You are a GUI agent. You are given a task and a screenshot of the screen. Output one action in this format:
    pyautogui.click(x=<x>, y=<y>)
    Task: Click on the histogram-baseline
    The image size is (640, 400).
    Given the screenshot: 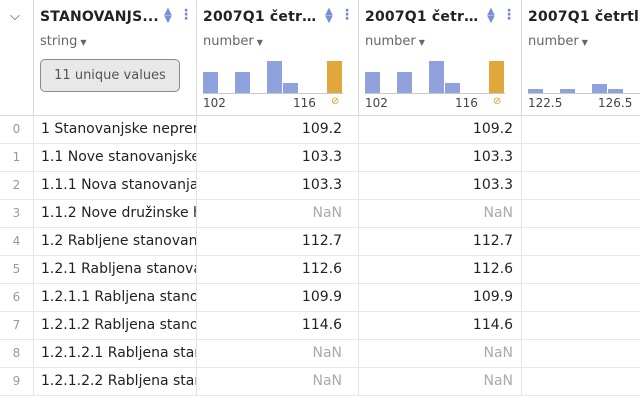 What is the action you would take?
    pyautogui.click(x=584, y=93)
    